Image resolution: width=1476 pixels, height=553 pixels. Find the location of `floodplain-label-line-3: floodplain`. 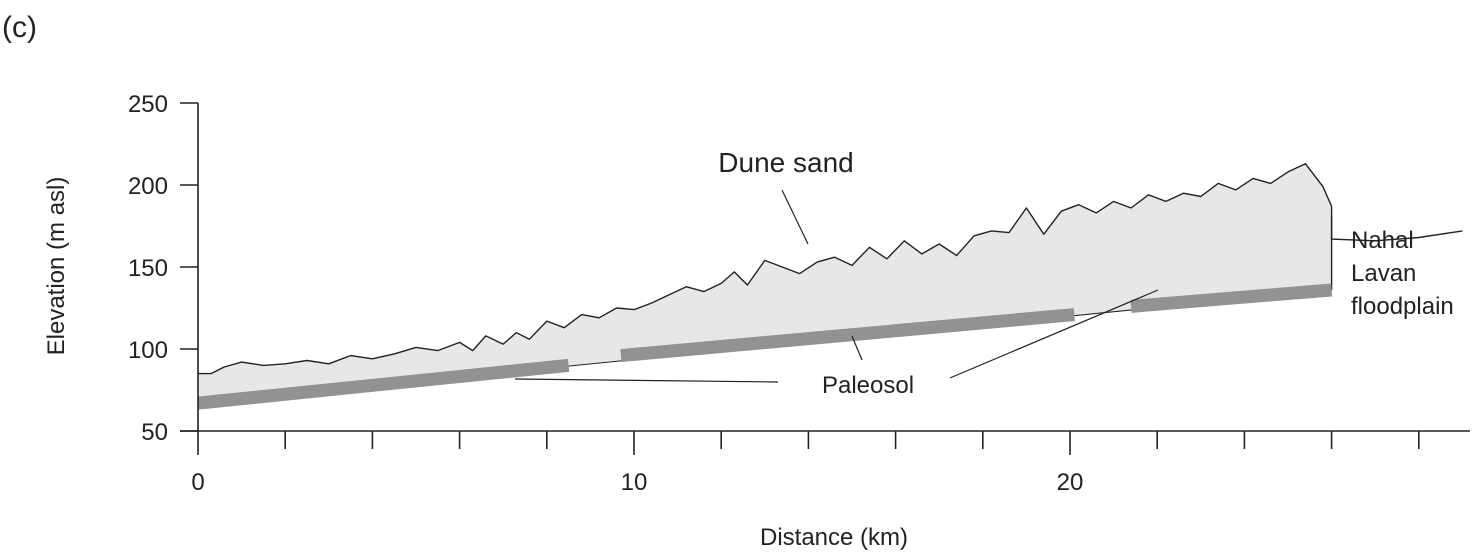

floodplain-label-line-3: floodplain is located at coordinates (1402, 306).